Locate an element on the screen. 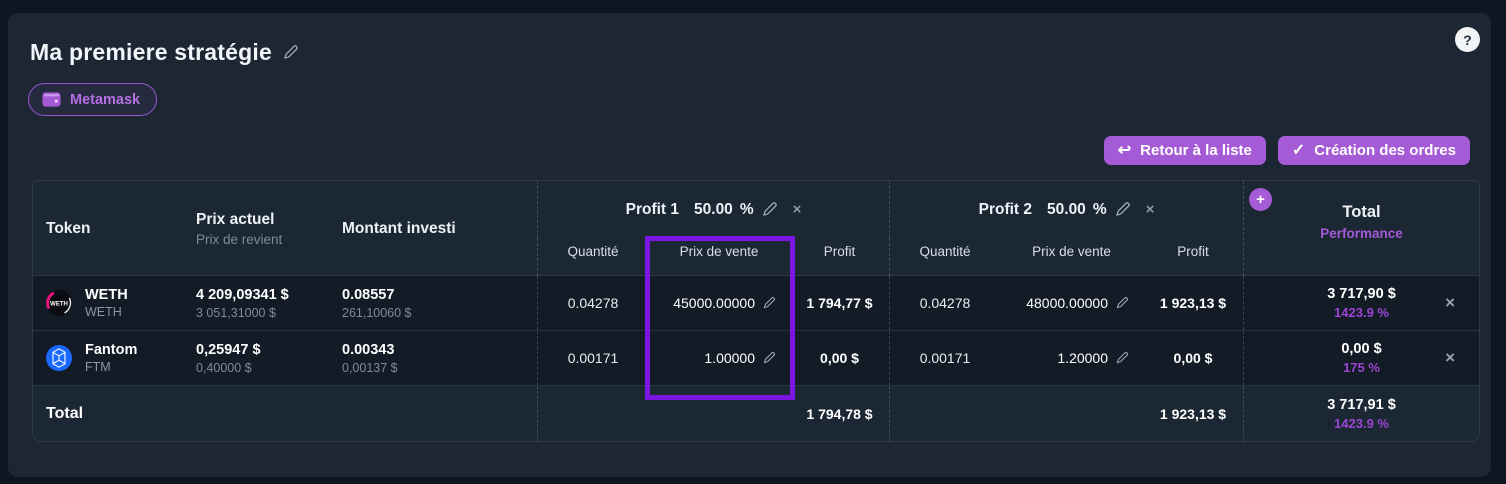 The height and width of the screenshot is (484, 1506). profit1-percent-value: 50.00 is located at coordinates (713, 209).